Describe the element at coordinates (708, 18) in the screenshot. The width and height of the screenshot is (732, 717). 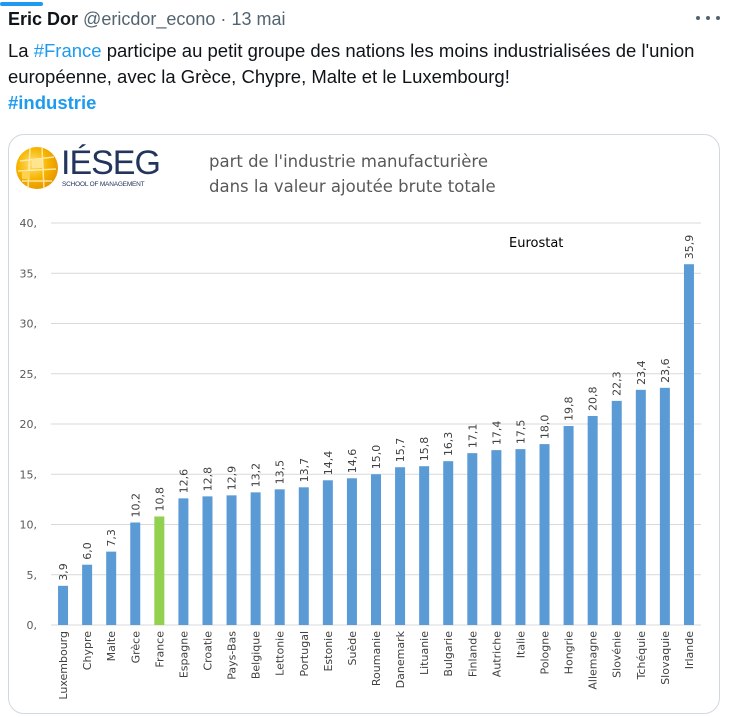
I see `more-options-button` at that location.